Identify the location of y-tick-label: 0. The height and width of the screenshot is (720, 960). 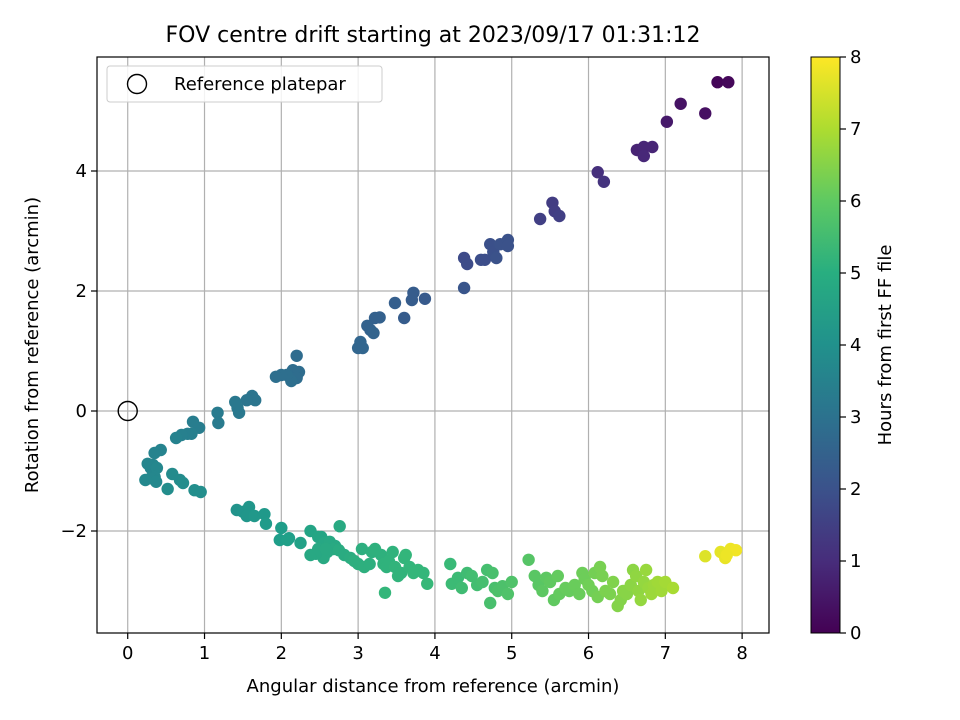
(81, 411).